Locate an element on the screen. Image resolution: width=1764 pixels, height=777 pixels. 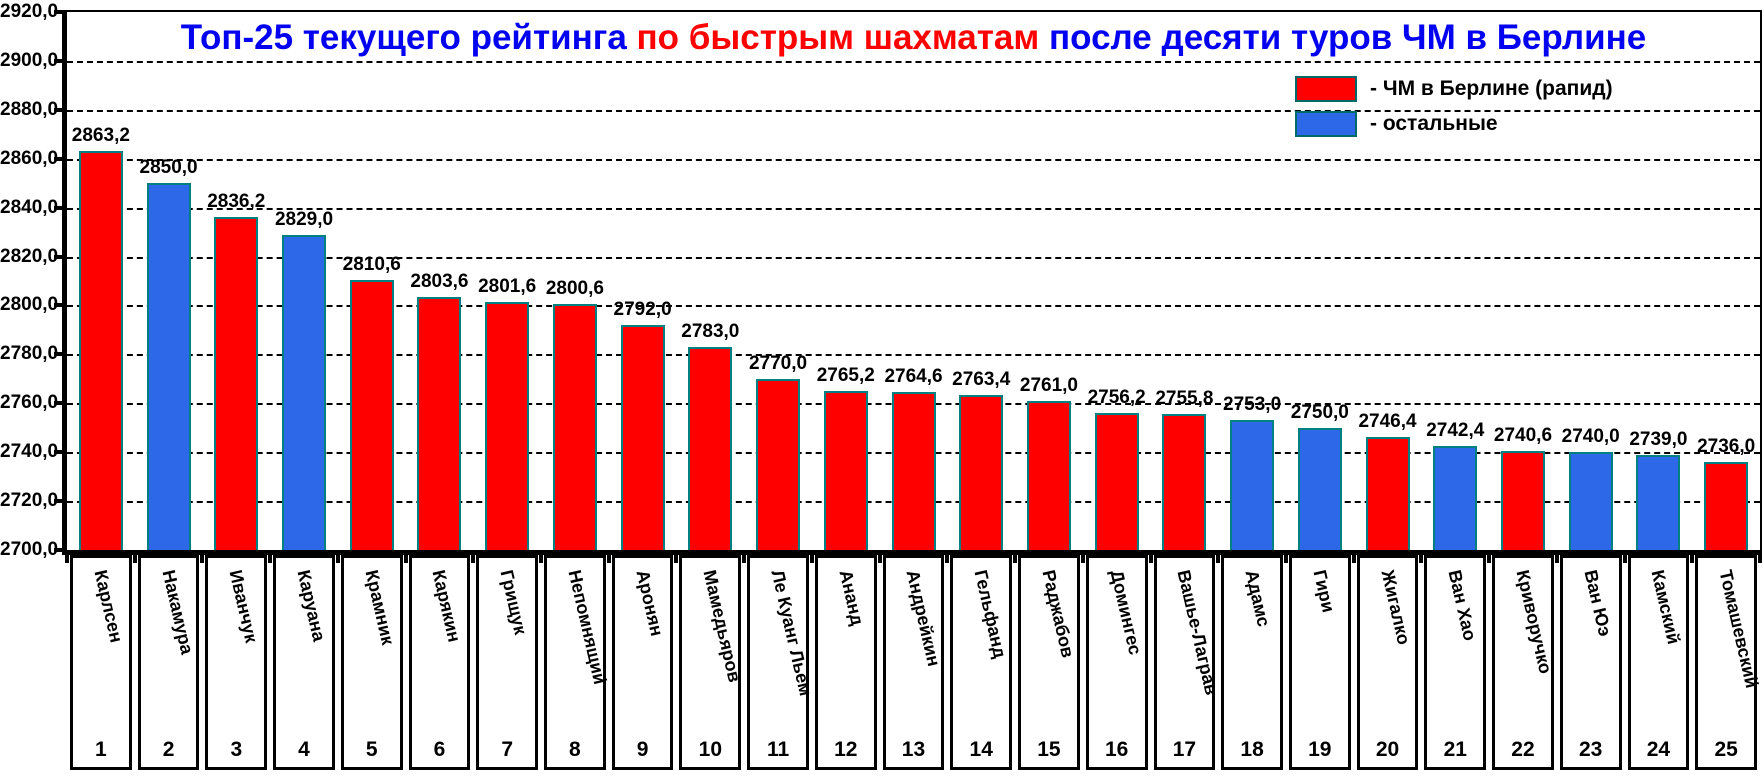
y-tick-label: 2900,0 is located at coordinates (29, 60).